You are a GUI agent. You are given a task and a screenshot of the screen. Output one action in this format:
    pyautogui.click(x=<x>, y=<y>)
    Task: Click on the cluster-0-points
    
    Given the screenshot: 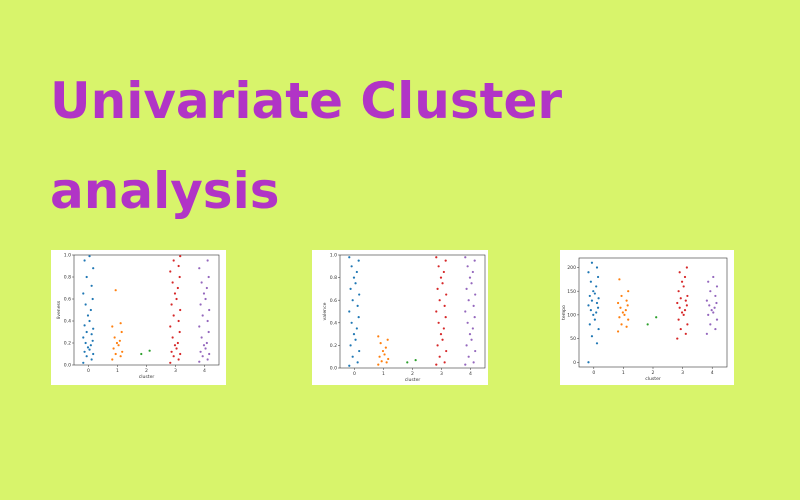 What is the action you would take?
    pyautogui.click(x=593, y=312)
    